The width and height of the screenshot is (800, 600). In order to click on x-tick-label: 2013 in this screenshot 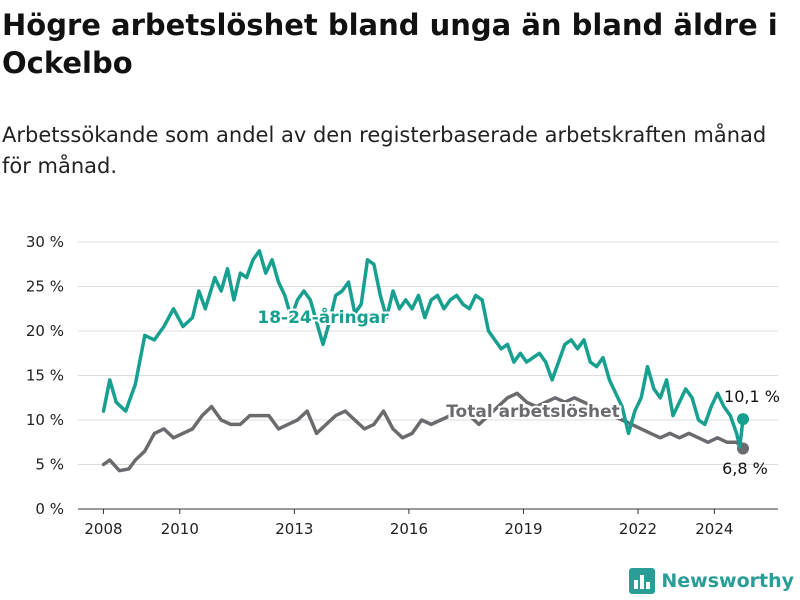, I will do `click(294, 529)`.